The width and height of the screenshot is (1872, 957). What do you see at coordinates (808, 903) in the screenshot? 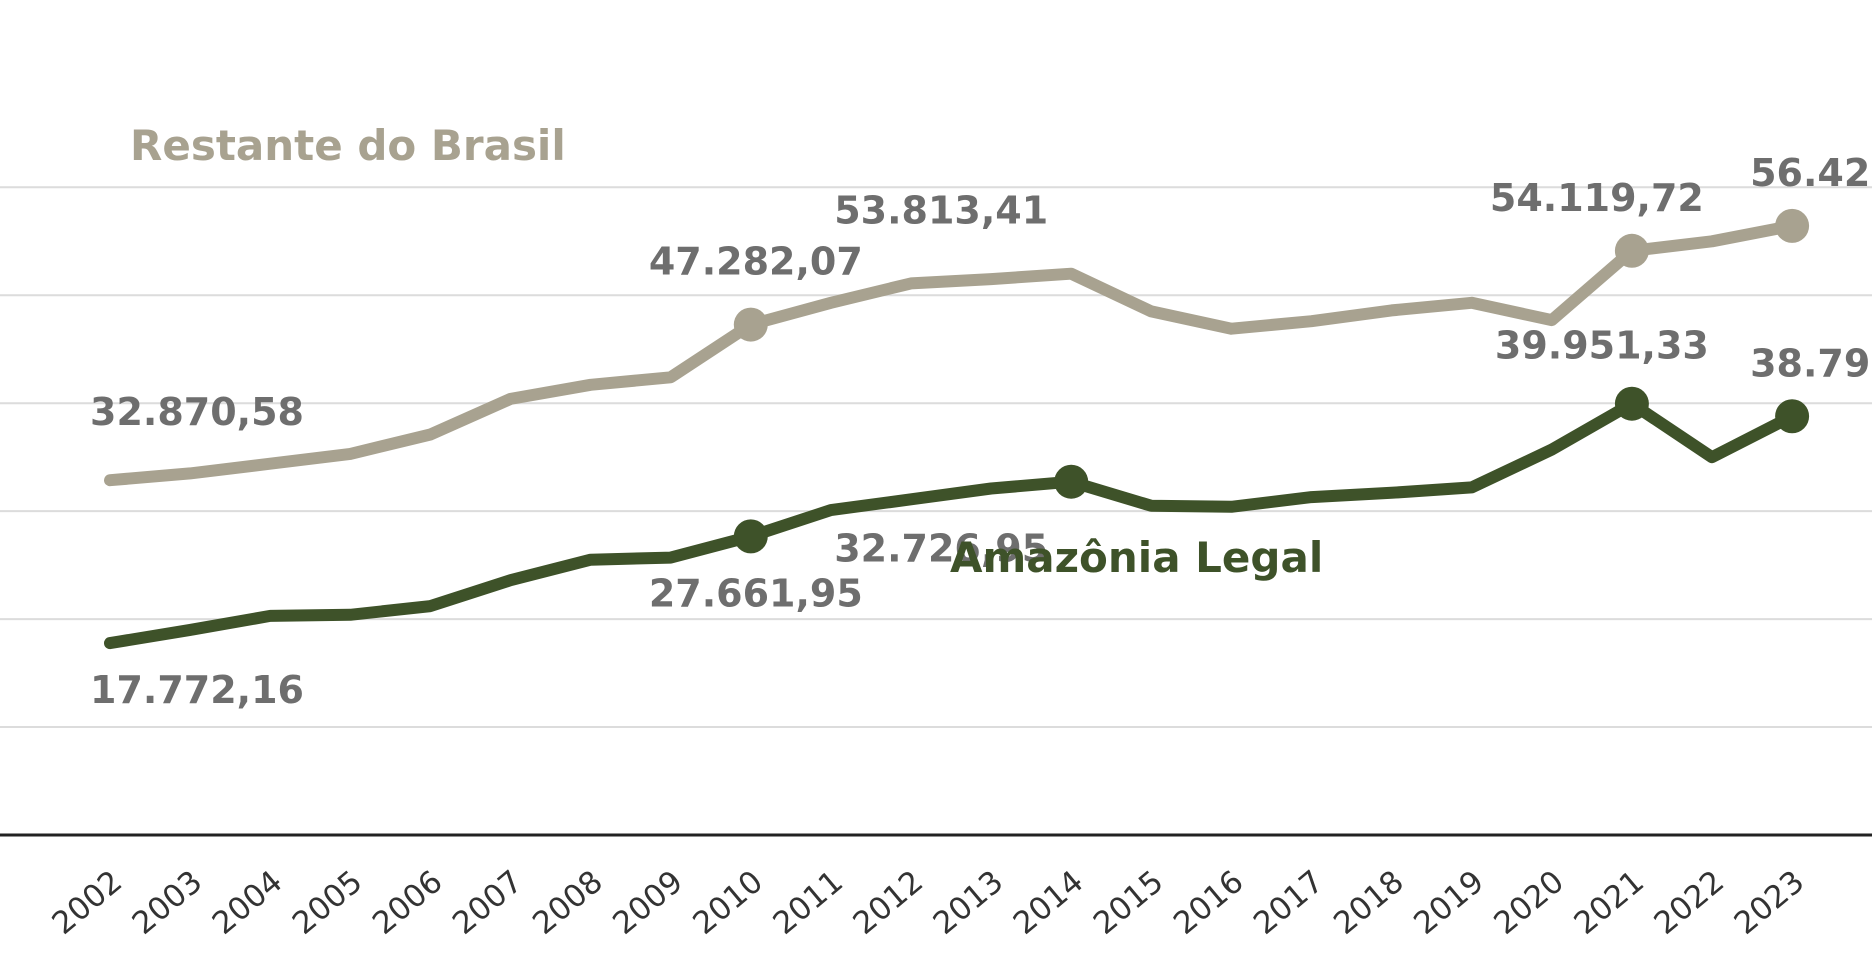
I see `x-tick-label: 2011` at bounding box center [808, 903].